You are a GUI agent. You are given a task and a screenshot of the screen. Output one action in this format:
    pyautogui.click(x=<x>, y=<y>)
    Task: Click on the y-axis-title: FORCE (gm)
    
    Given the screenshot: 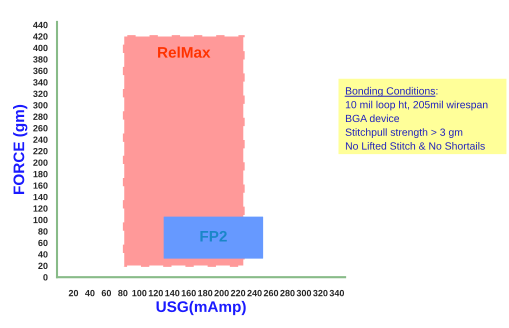 What is the action you would take?
    pyautogui.click(x=20, y=149)
    